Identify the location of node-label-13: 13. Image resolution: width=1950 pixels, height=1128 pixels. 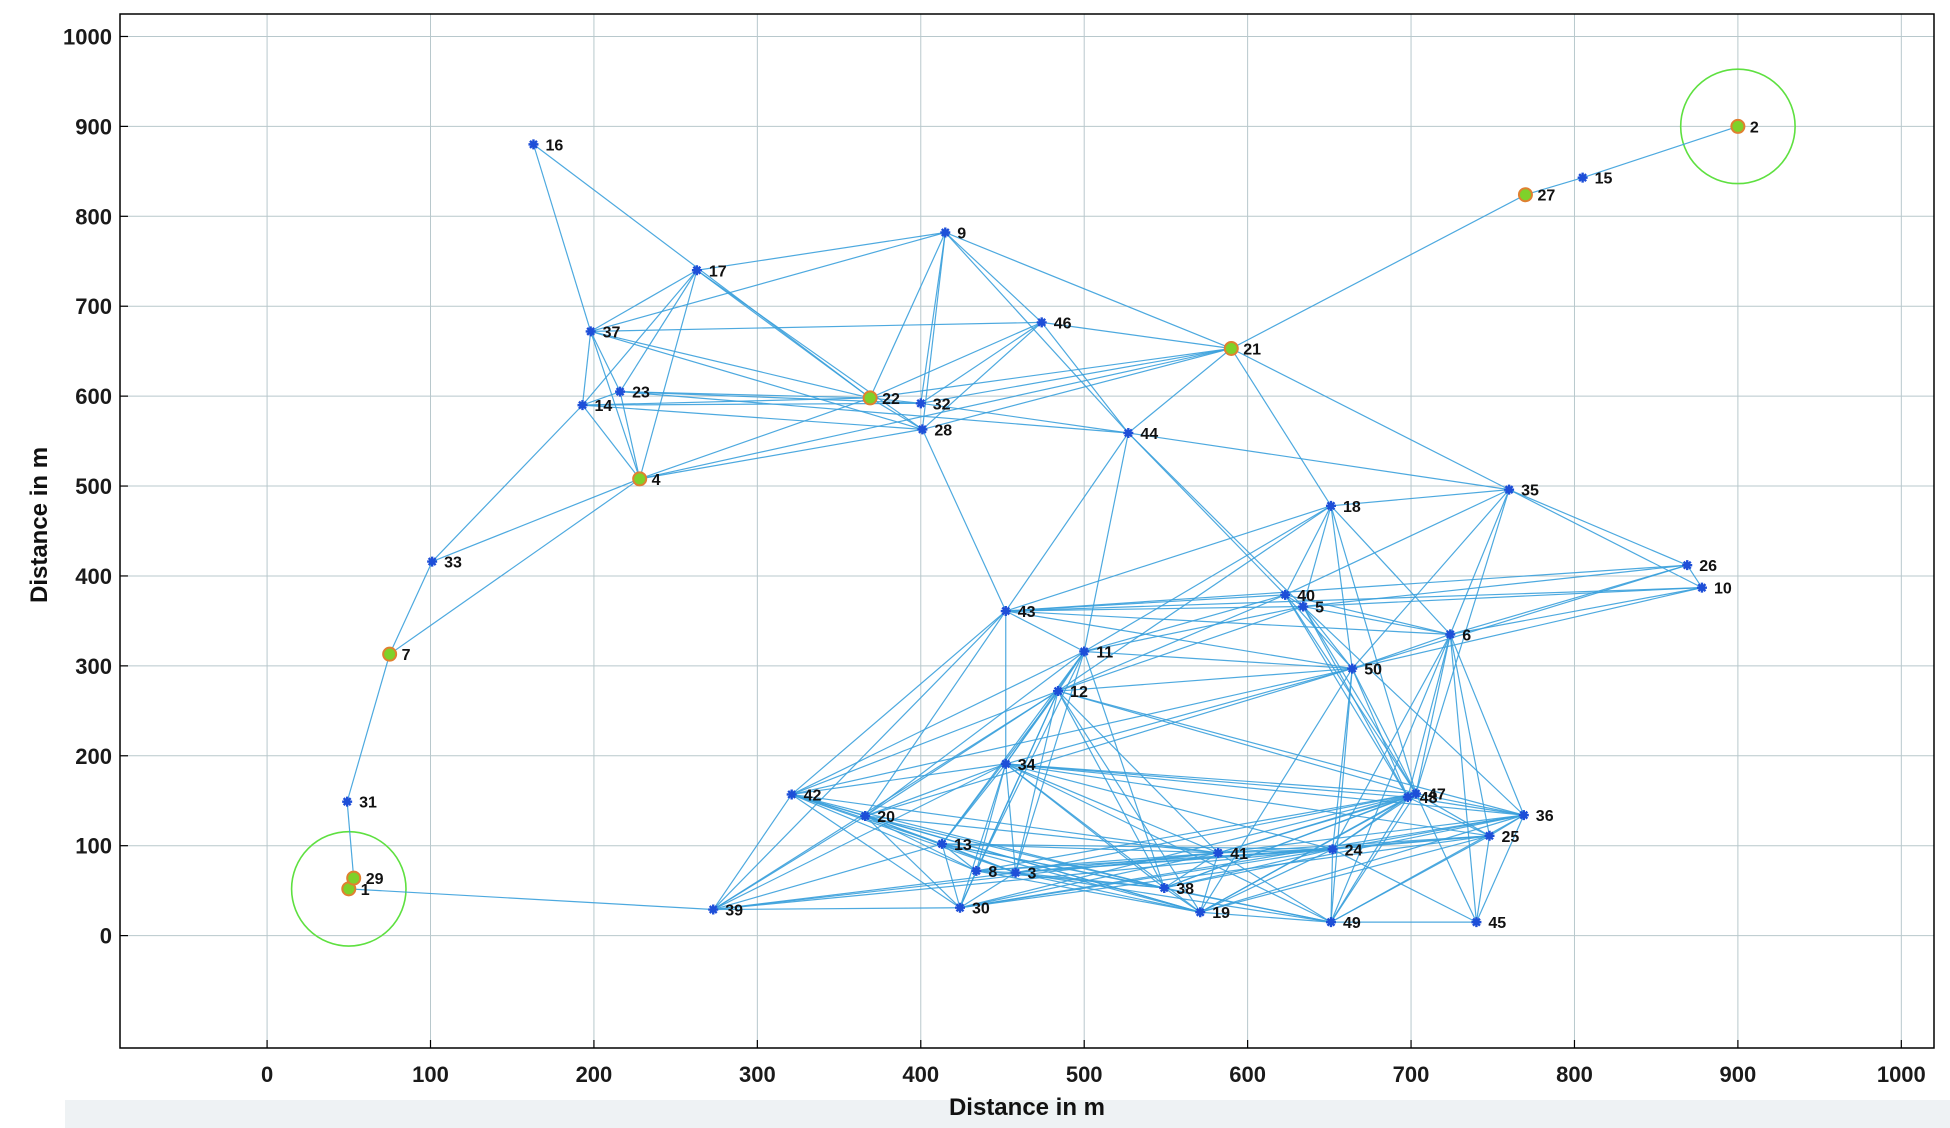
(963, 845).